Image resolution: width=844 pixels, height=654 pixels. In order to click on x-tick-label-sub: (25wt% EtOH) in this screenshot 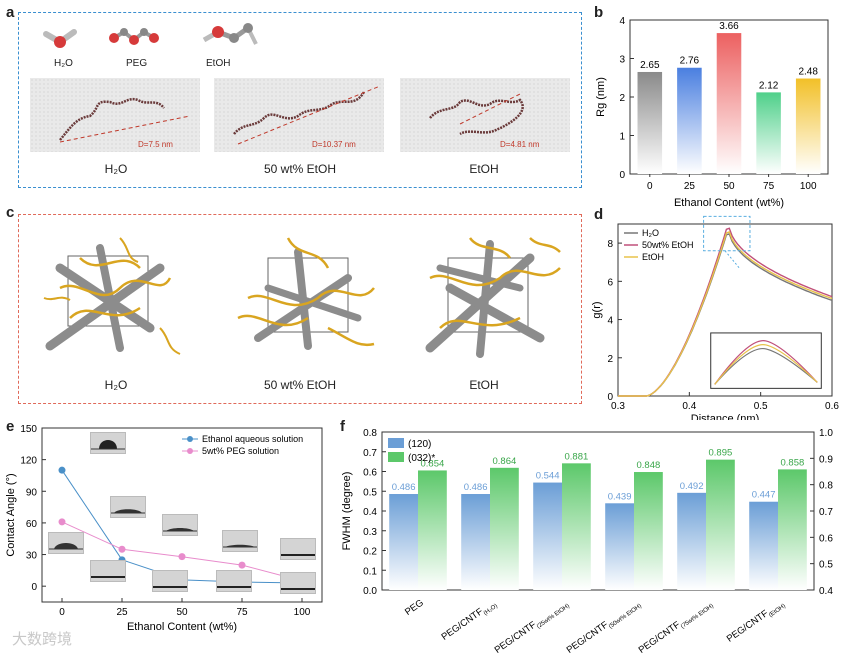, I will do `click(553, 616)`.